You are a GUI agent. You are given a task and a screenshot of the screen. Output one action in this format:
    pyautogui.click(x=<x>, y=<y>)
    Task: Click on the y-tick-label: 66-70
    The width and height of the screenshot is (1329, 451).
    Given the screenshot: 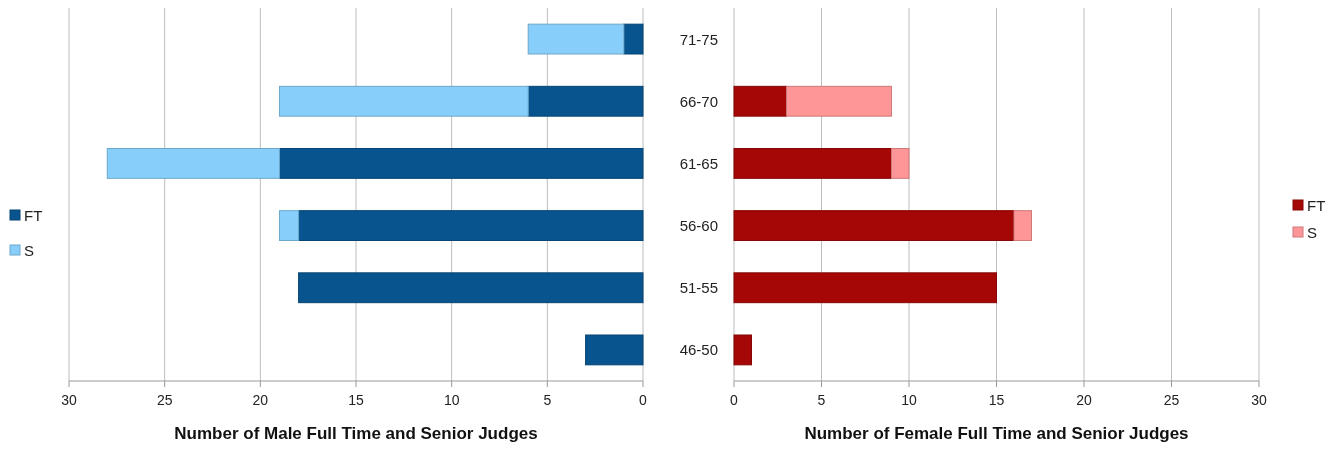 What is the action you would take?
    pyautogui.click(x=698, y=101)
    